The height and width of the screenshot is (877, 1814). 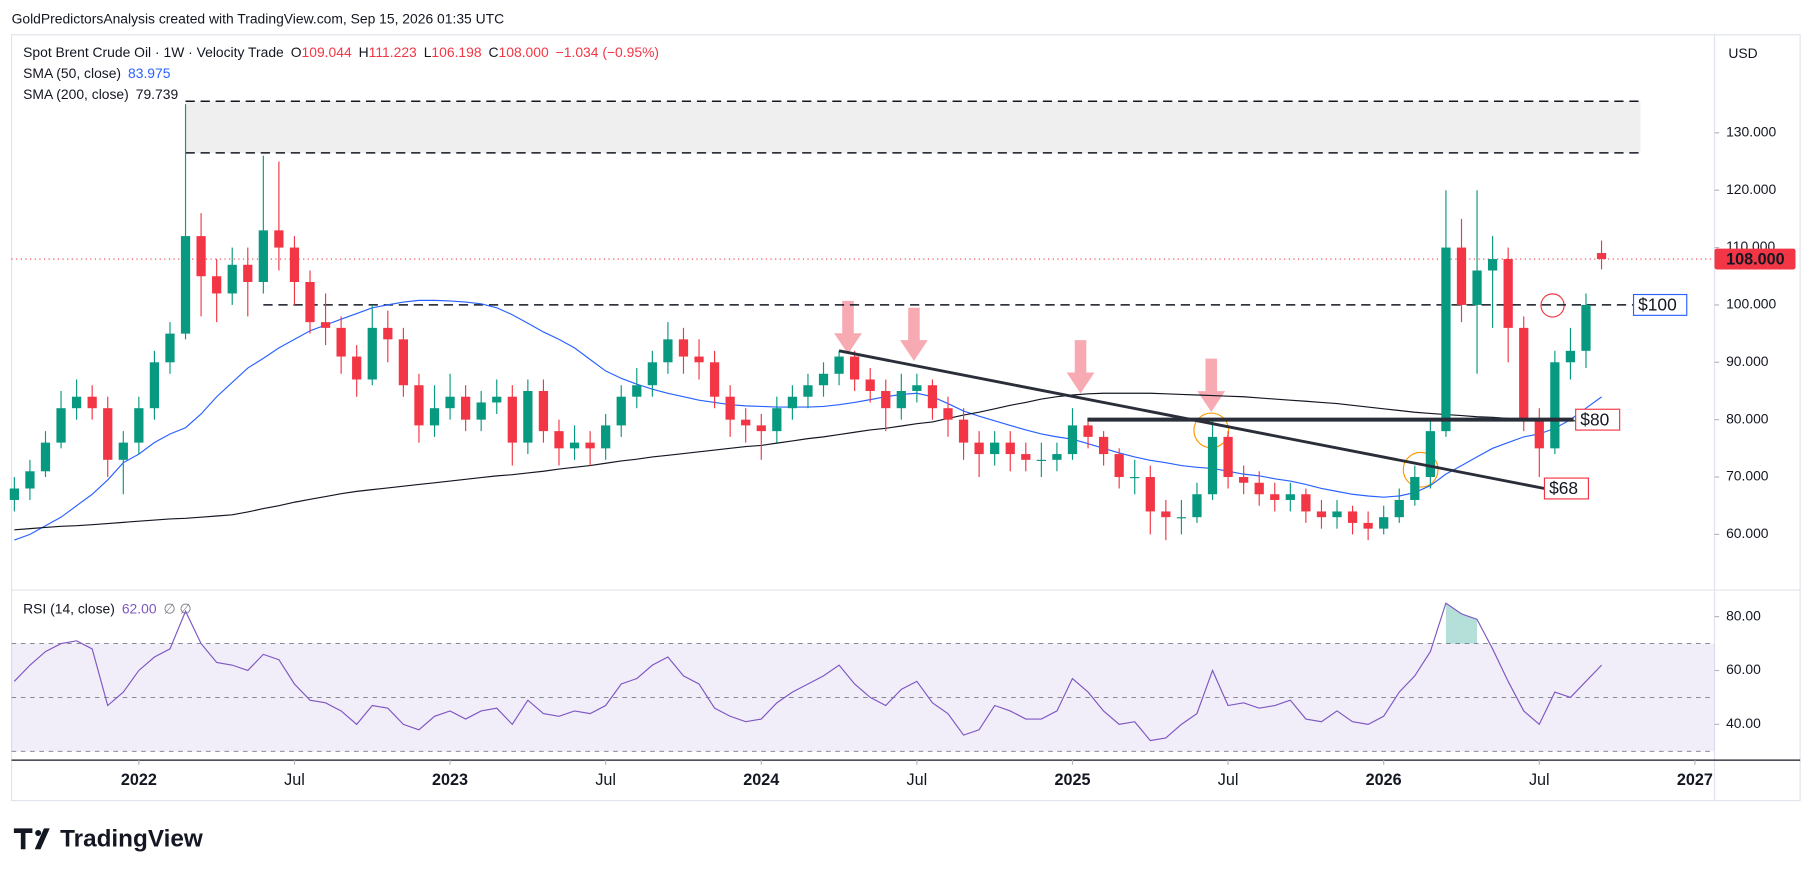 What do you see at coordinates (428, 52) in the screenshot?
I see `ohlc-key: L` at bounding box center [428, 52].